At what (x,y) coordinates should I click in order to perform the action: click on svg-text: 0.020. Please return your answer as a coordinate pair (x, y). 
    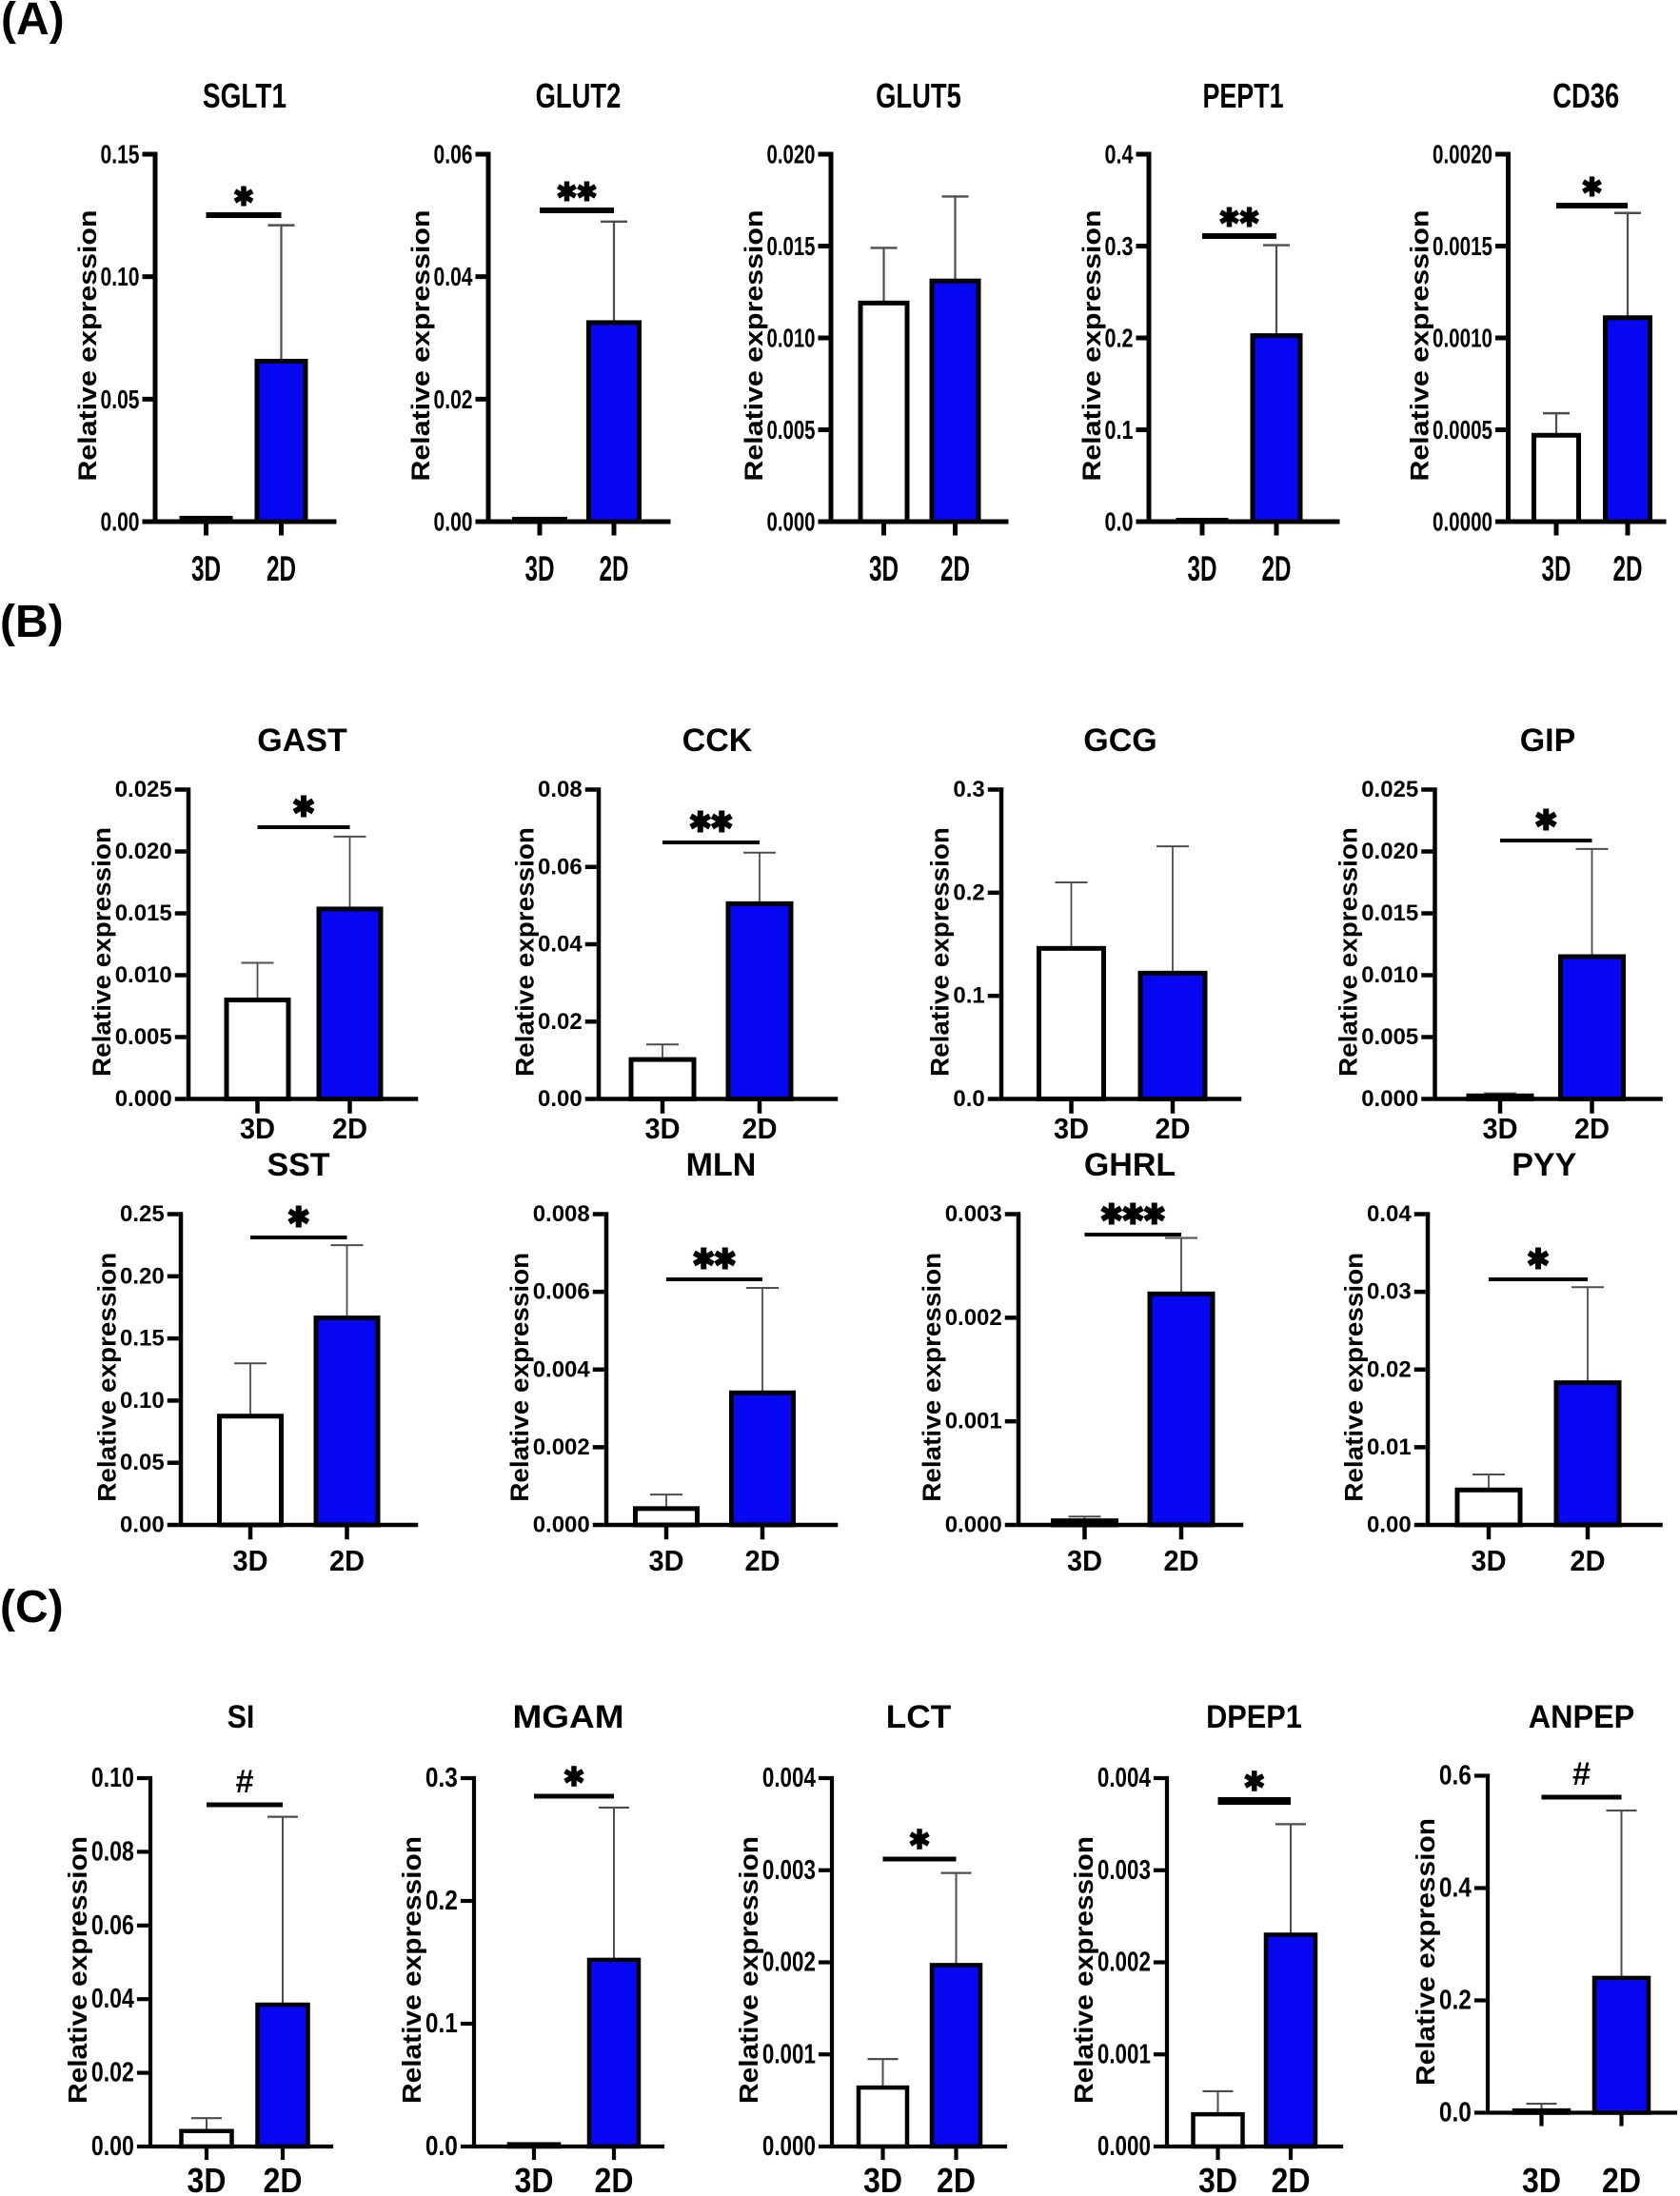
    Looking at the image, I should click on (144, 851).